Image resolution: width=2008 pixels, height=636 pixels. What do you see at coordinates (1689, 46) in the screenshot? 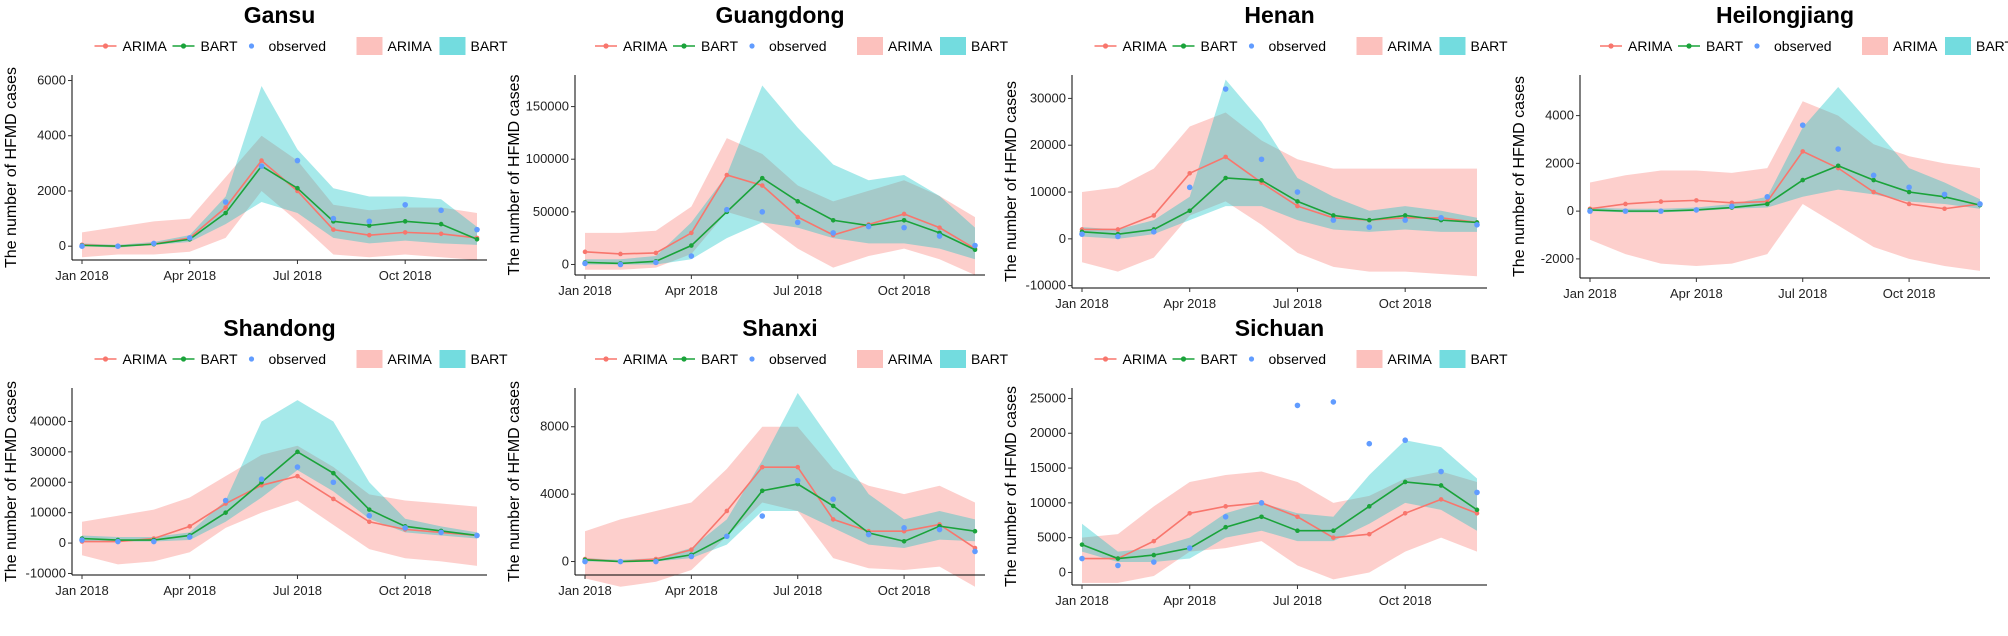
I see `legend-bart-marker` at bounding box center [1689, 46].